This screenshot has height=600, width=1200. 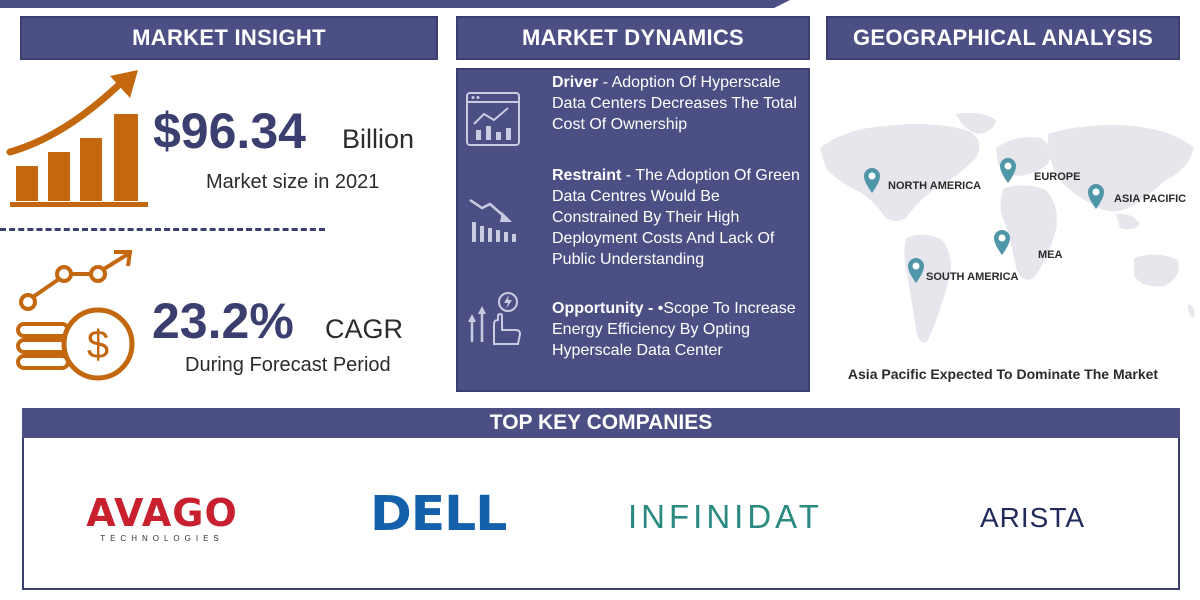 I want to click on driver-label: Driver, so click(x=575, y=82).